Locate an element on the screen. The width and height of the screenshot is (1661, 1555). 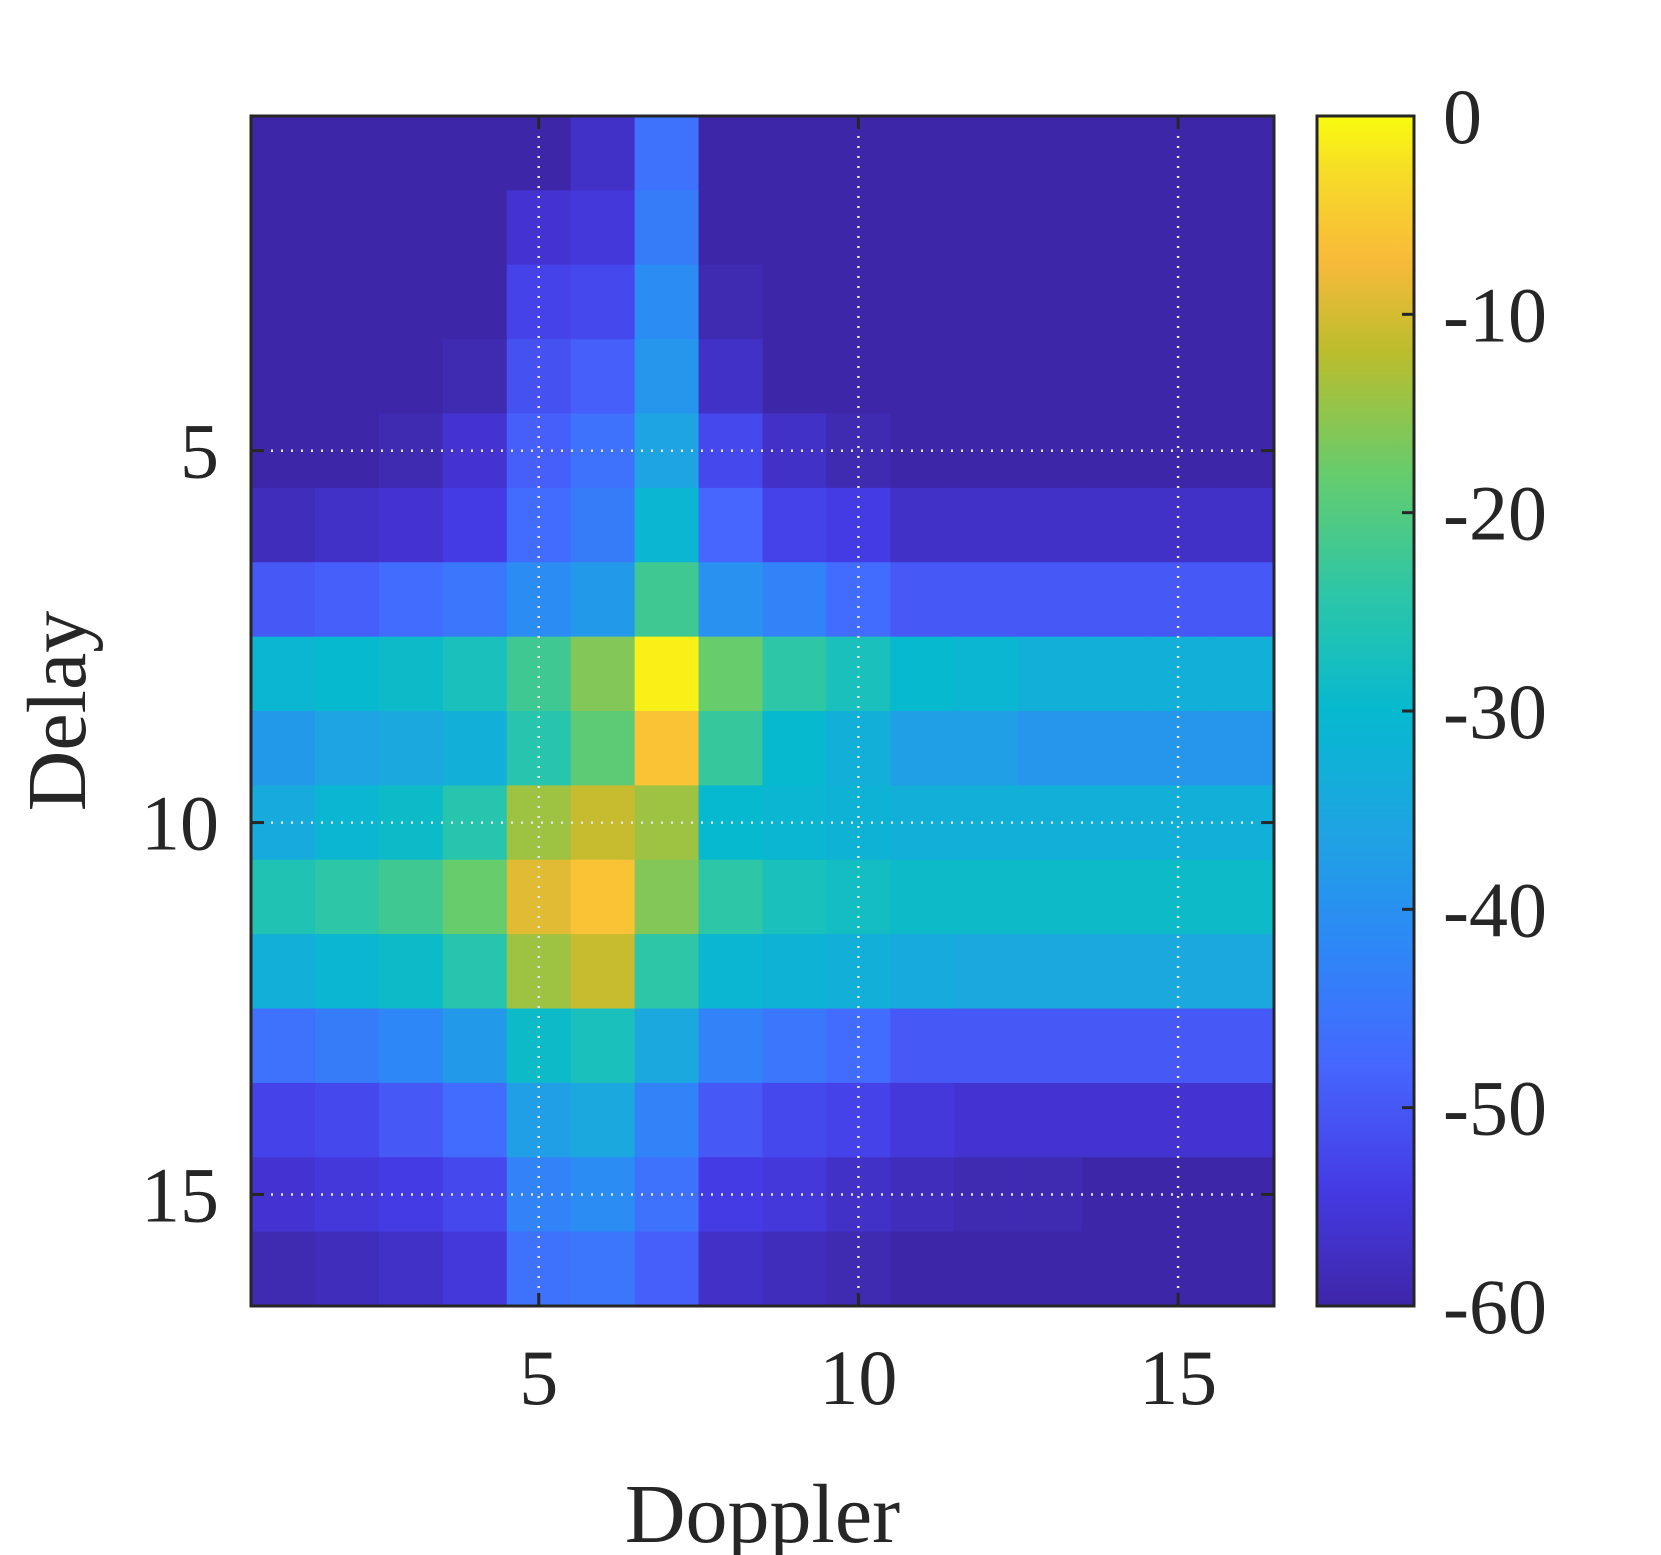
colorbar-tick-label: -30 is located at coordinates (1495, 711).